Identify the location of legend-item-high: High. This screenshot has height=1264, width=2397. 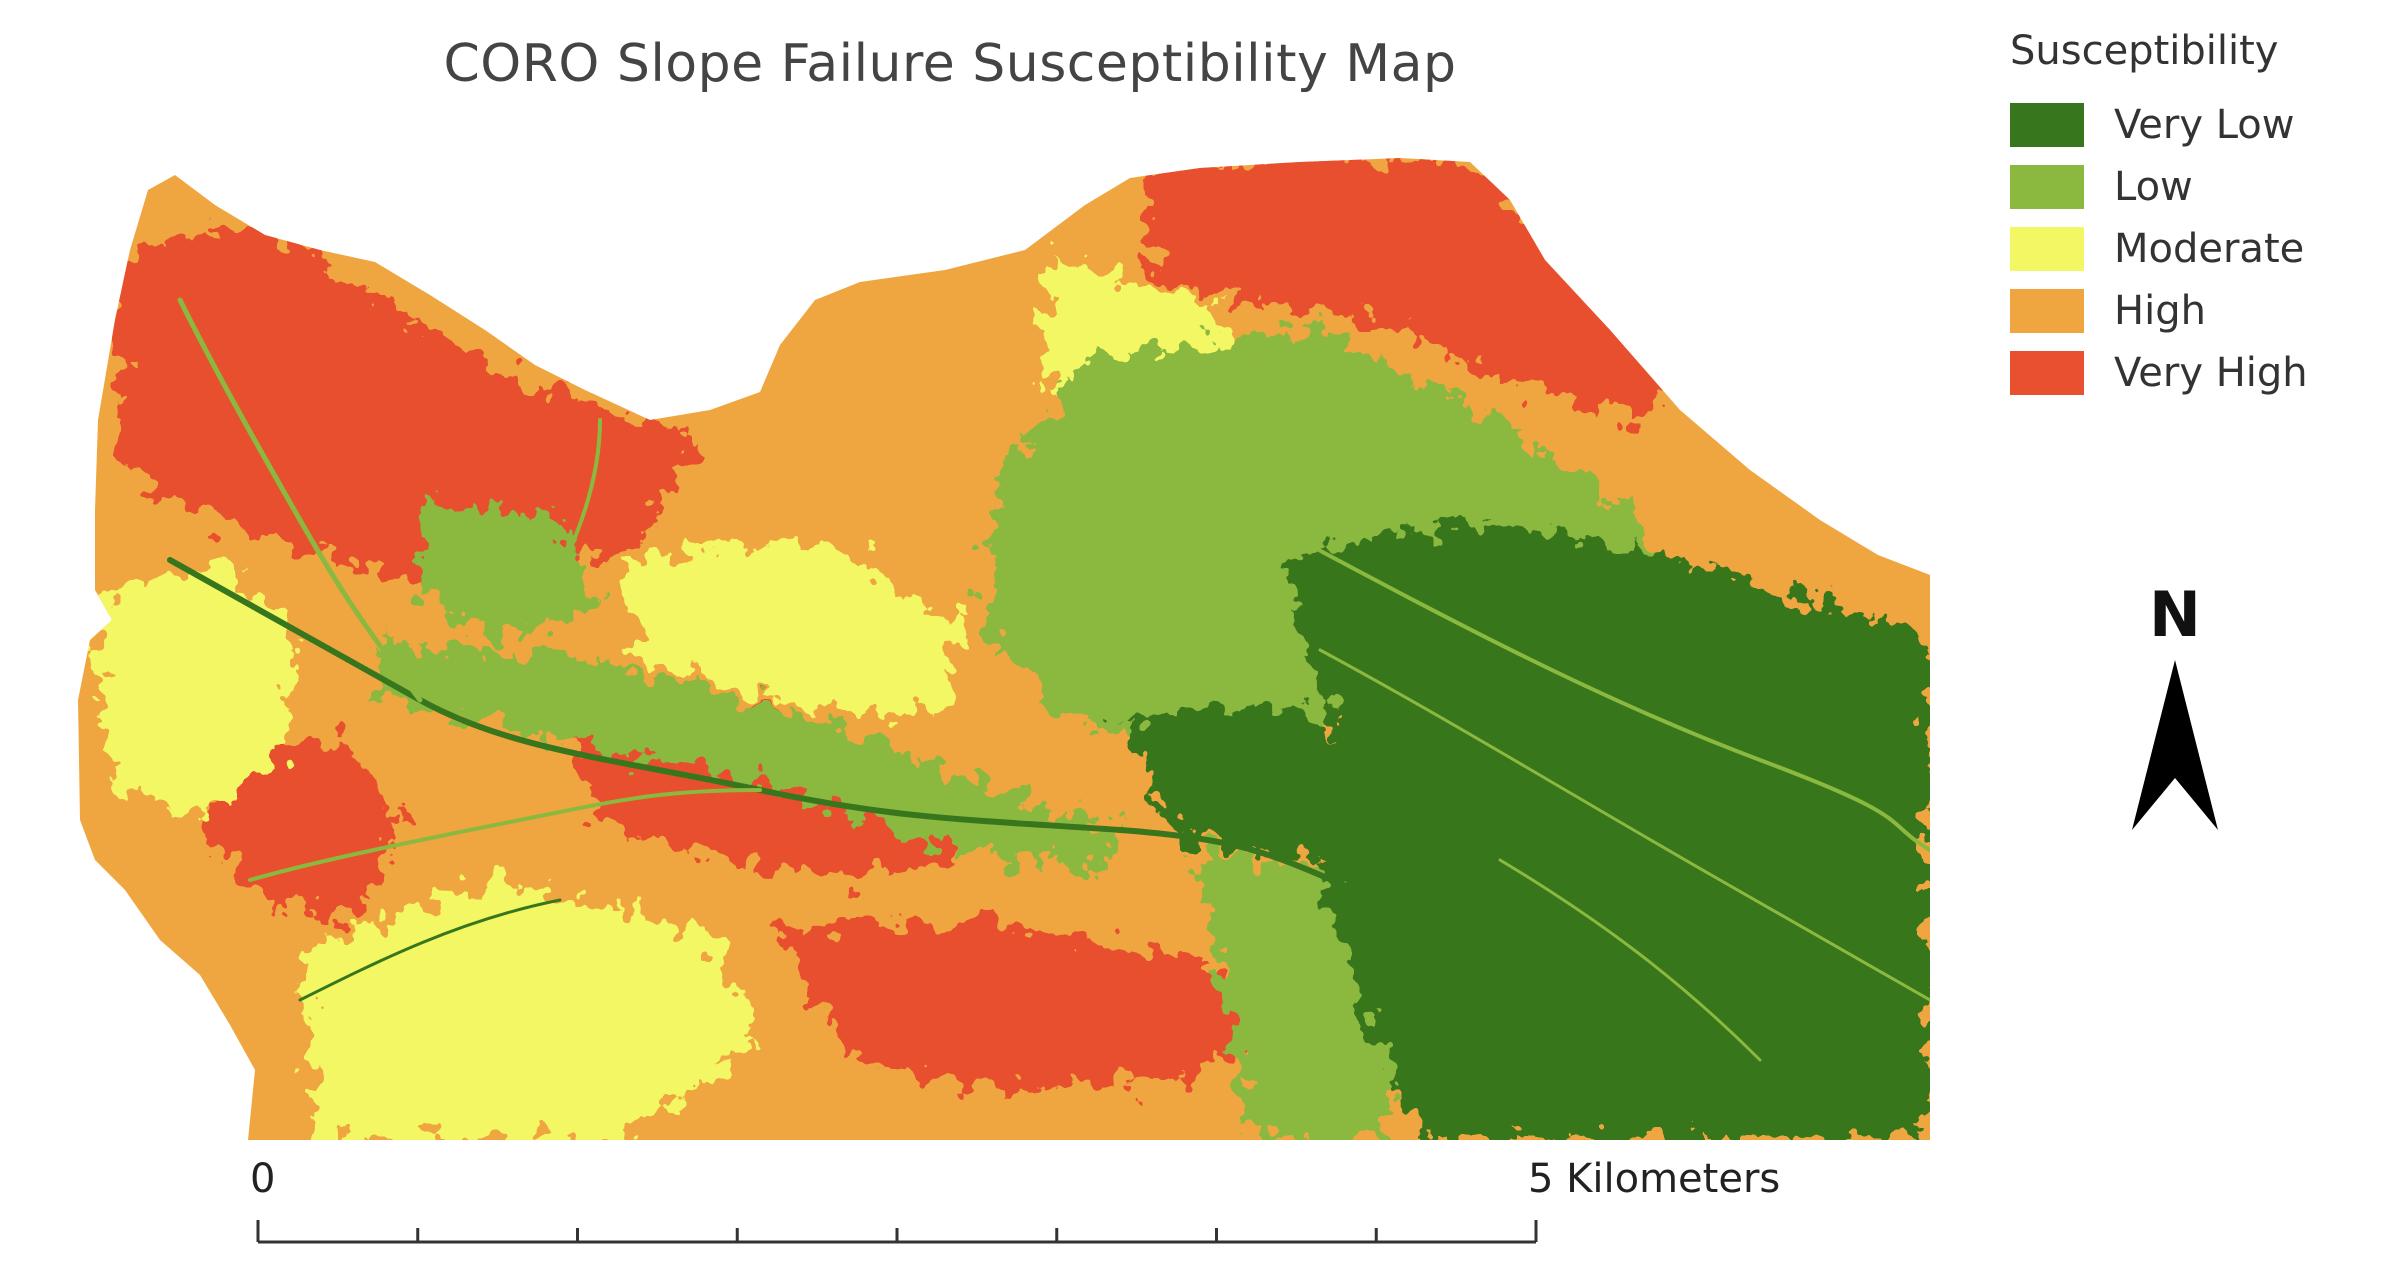
(2190, 311).